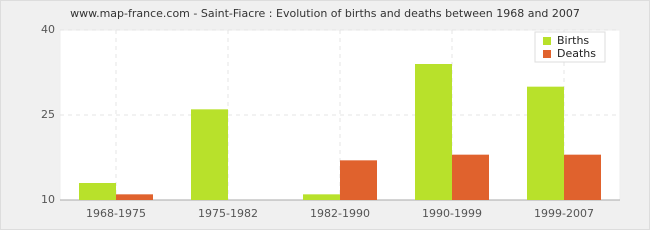 The height and width of the screenshot is (240, 650). Describe the element at coordinates (452, 213) in the screenshot. I see `x-tick-label: 1990-1999` at that location.